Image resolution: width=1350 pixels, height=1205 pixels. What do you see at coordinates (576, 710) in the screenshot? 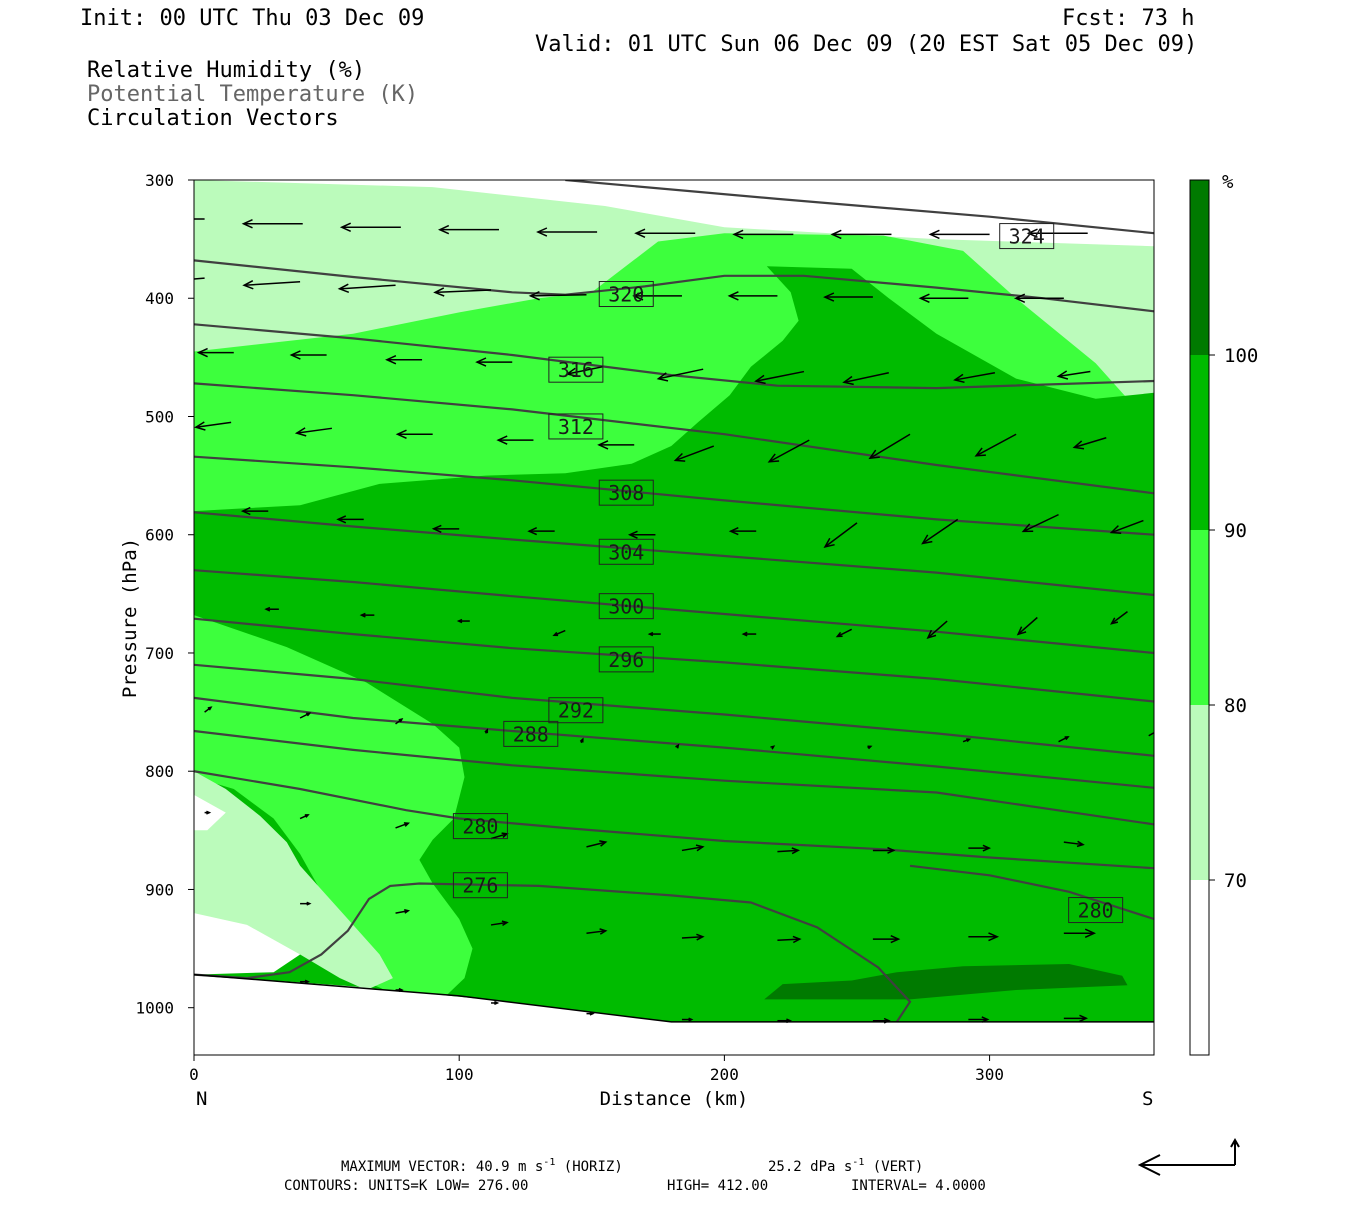
I see `contour-label-292: 292` at bounding box center [576, 710].